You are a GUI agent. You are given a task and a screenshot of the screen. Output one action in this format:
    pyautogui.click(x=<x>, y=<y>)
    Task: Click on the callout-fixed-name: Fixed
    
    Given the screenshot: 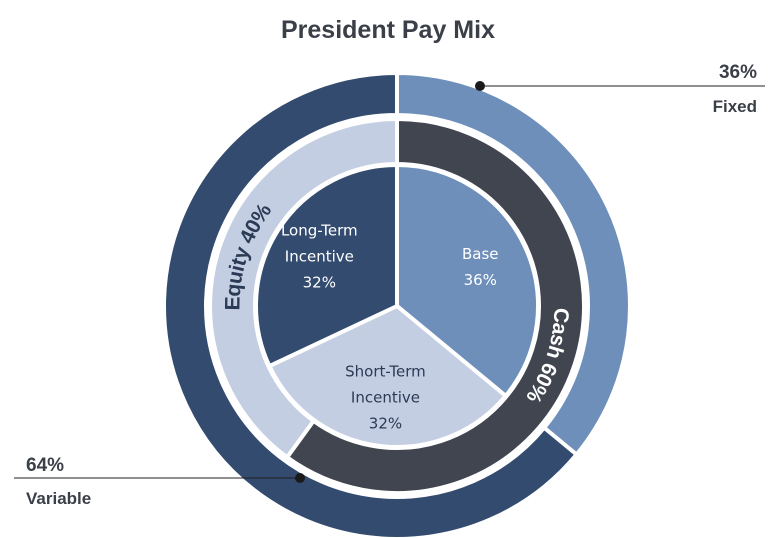 What is the action you would take?
    pyautogui.click(x=735, y=106)
    